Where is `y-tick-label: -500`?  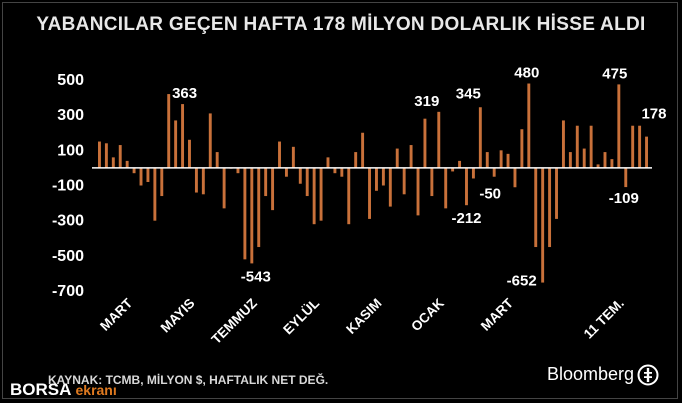
y-tick-label: -500 is located at coordinates (68, 256).